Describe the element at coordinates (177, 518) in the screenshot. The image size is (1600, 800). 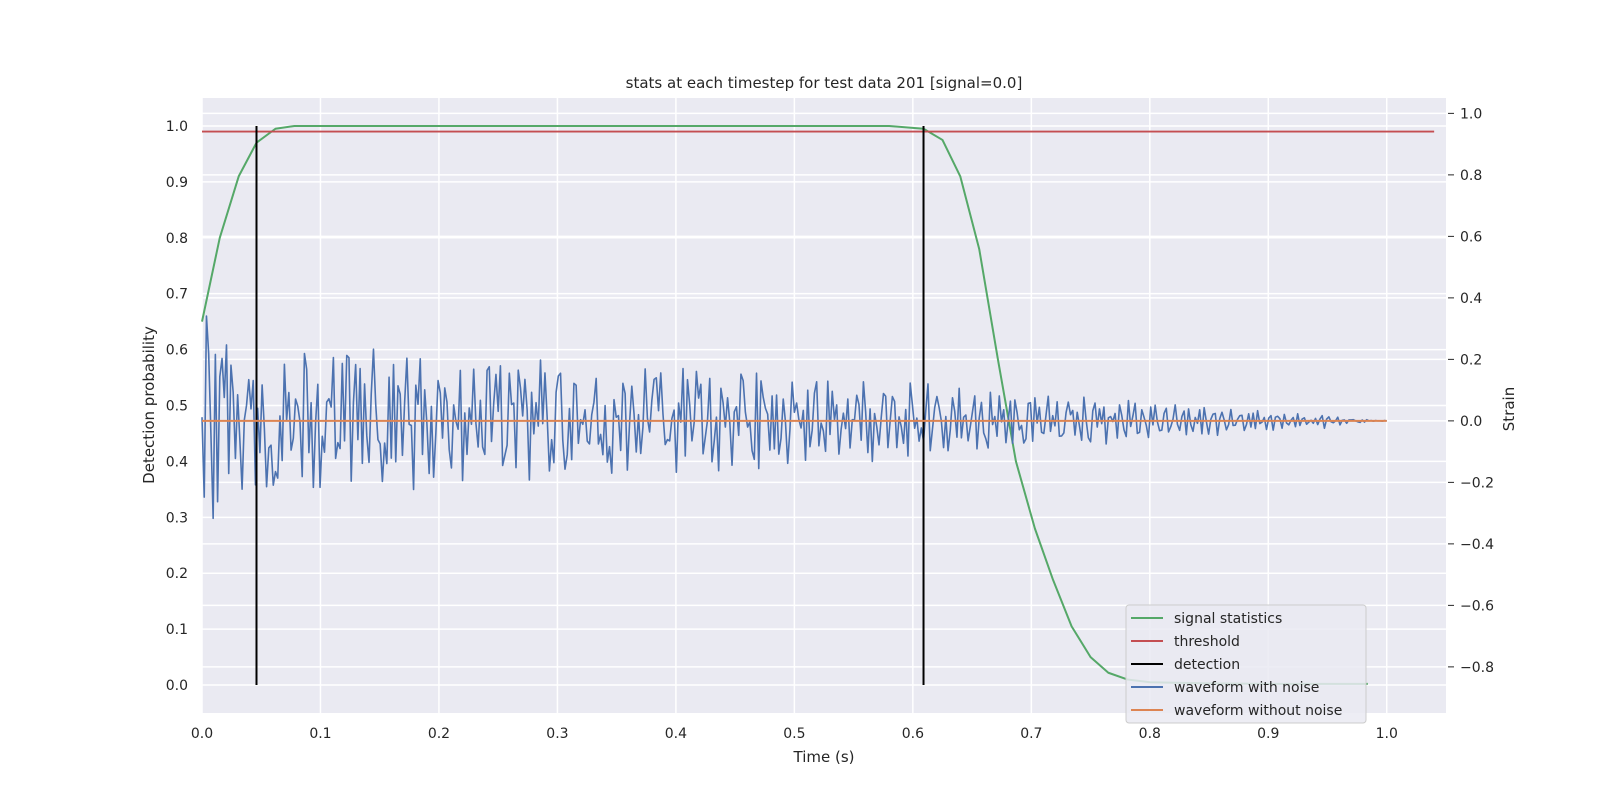
I see `y-left-tick-label: 0.3` at that location.